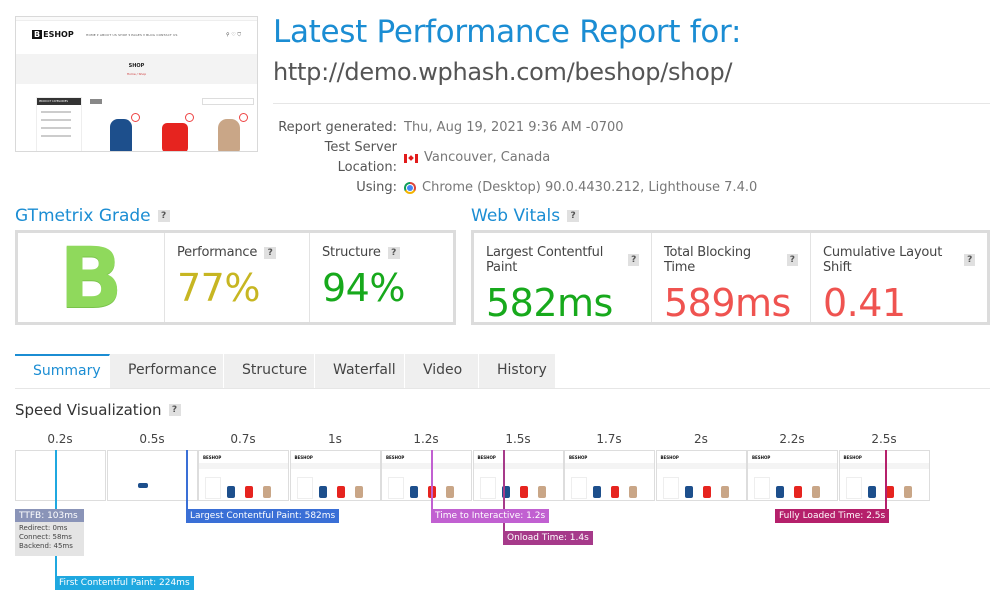 This screenshot has height=600, width=1004. I want to click on ttfb-marker: TTFB: 103ms, so click(49, 516).